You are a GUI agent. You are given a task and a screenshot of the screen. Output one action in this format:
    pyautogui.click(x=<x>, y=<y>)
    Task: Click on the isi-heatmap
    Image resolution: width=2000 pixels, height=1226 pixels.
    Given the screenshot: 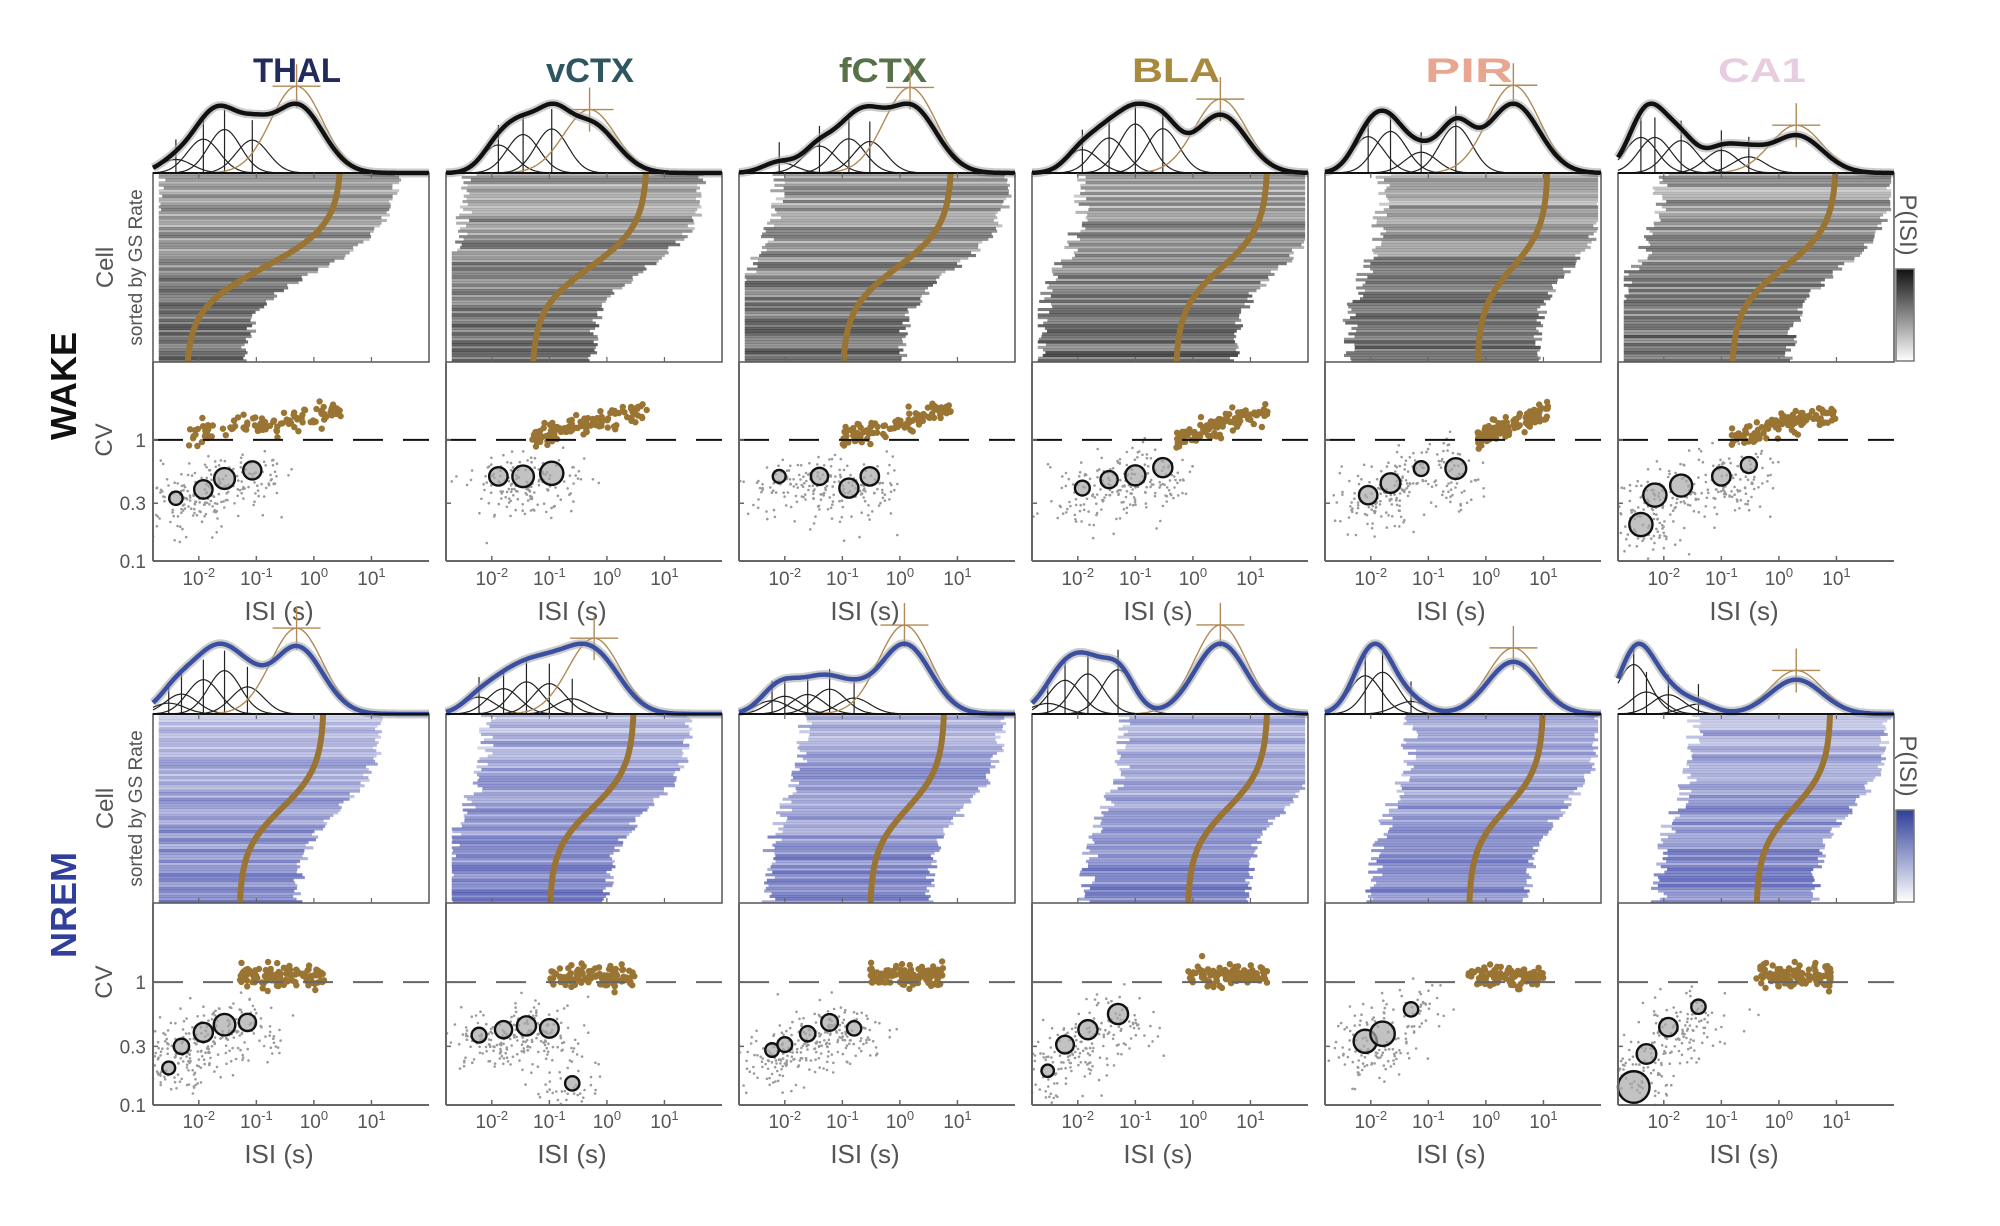 What is the action you would take?
    pyautogui.click(x=884, y=809)
    